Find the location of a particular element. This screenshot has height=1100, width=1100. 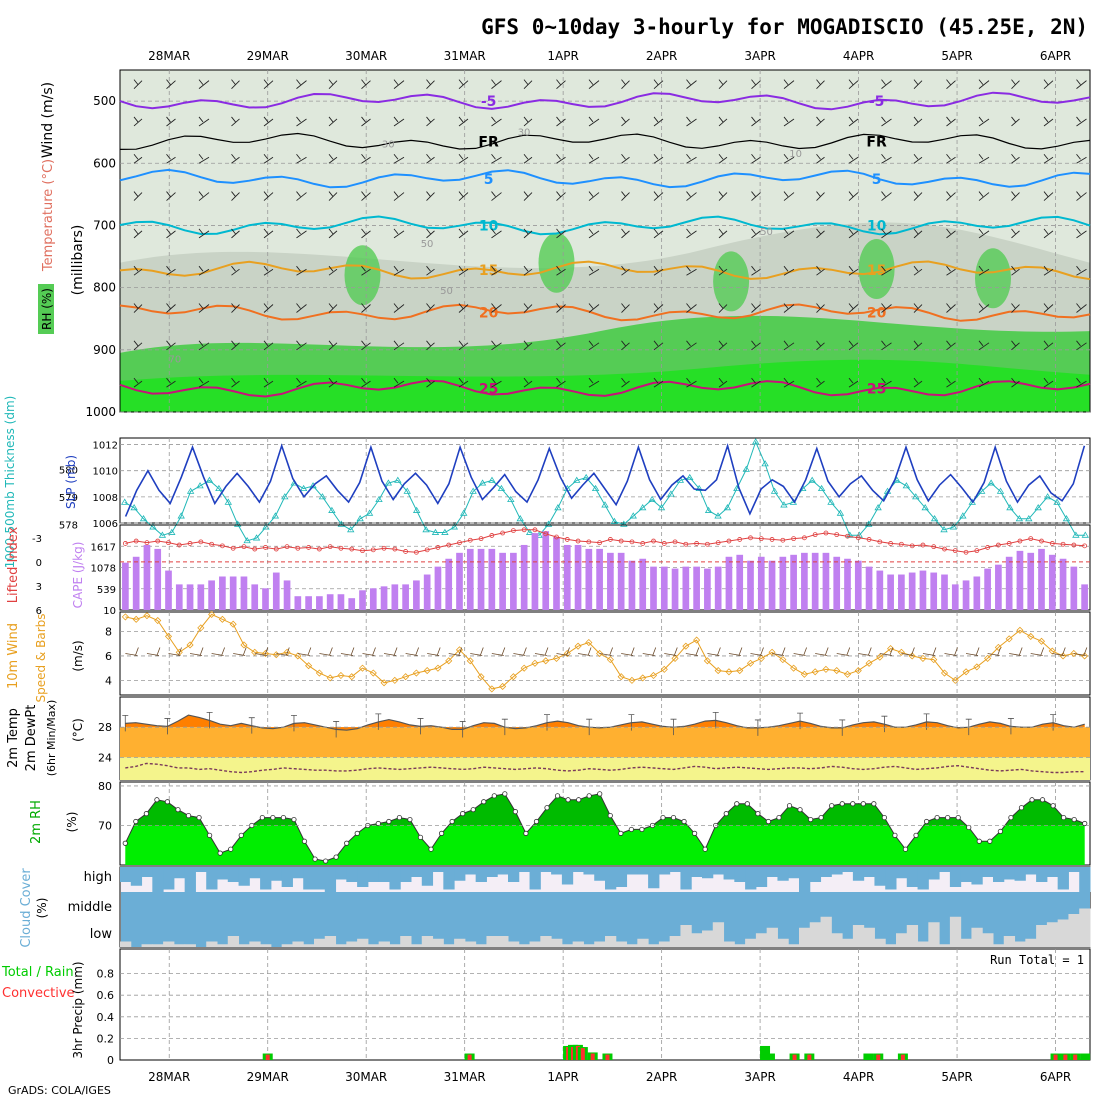

rh-contour-label: 50 is located at coordinates (427, 244).